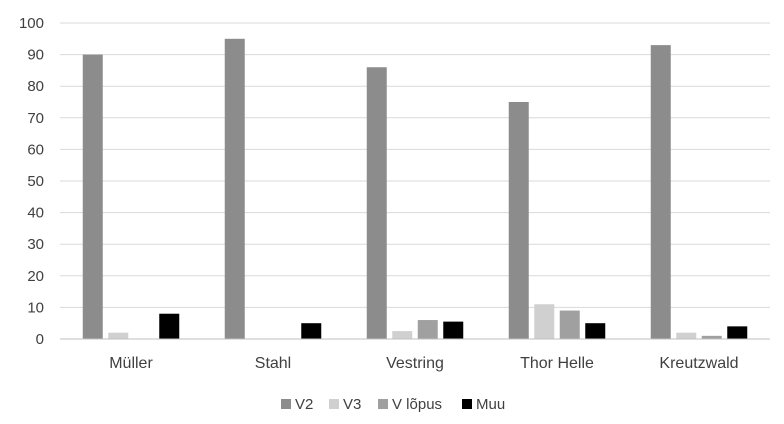 This screenshot has width=784, height=424. What do you see at coordinates (131, 363) in the screenshot?
I see `x-category-label: Müller` at bounding box center [131, 363].